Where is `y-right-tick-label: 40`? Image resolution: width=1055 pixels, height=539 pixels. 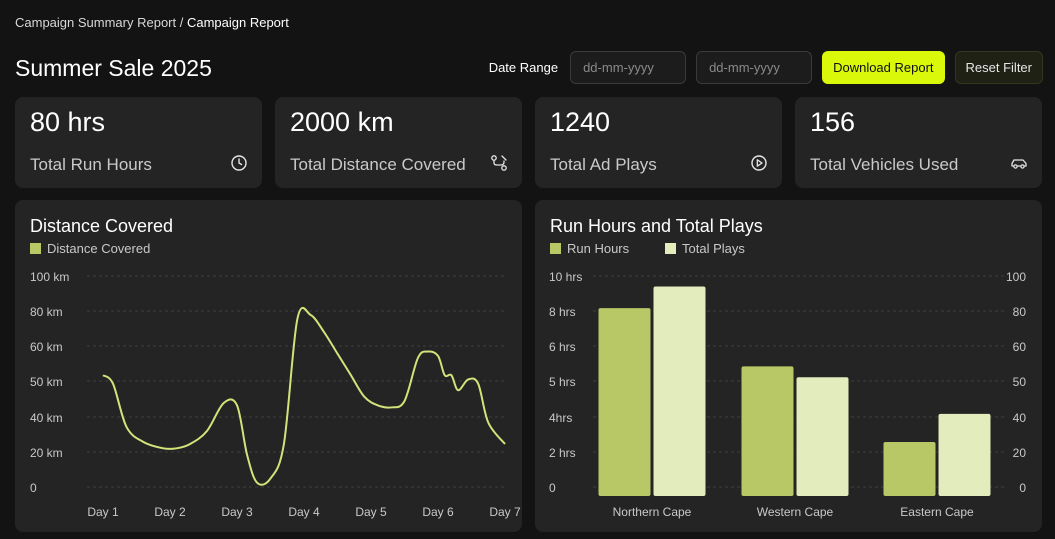 y-right-tick-label: 40 is located at coordinates (1020, 418).